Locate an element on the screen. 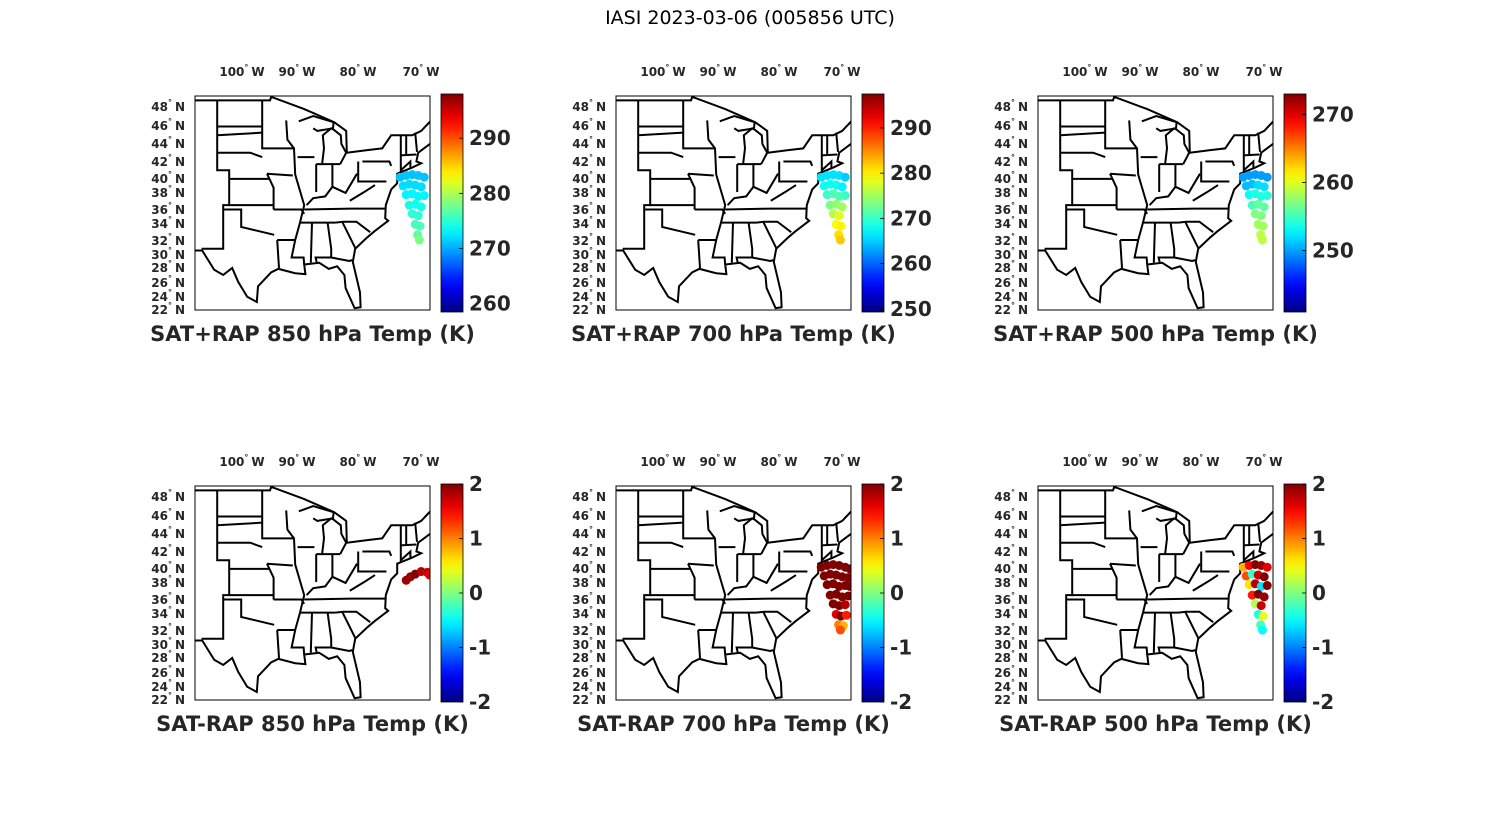 This screenshot has height=825, width=1500. lat-tick-label: 48° N is located at coordinates (1011, 496).